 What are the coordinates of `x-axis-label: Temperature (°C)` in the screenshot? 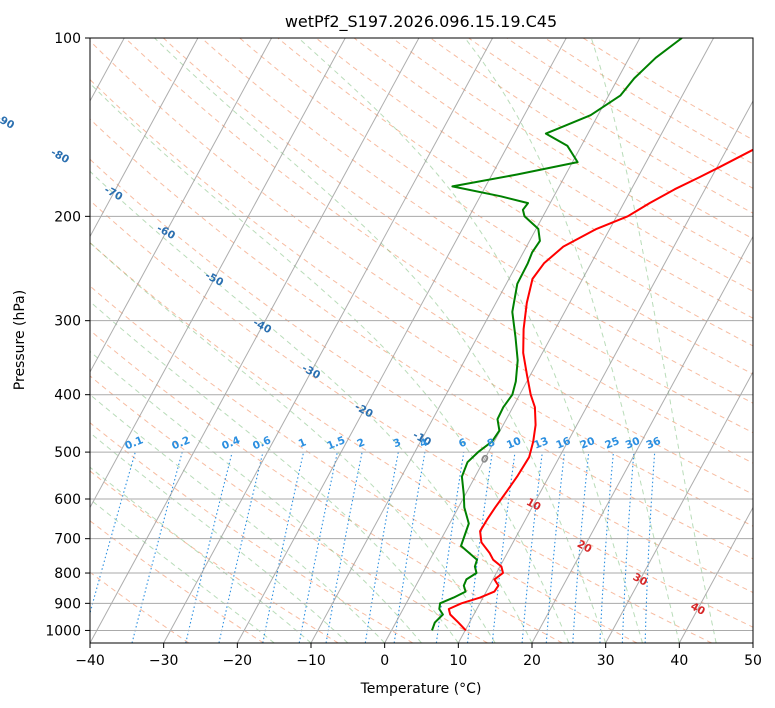 It's located at (421, 689).